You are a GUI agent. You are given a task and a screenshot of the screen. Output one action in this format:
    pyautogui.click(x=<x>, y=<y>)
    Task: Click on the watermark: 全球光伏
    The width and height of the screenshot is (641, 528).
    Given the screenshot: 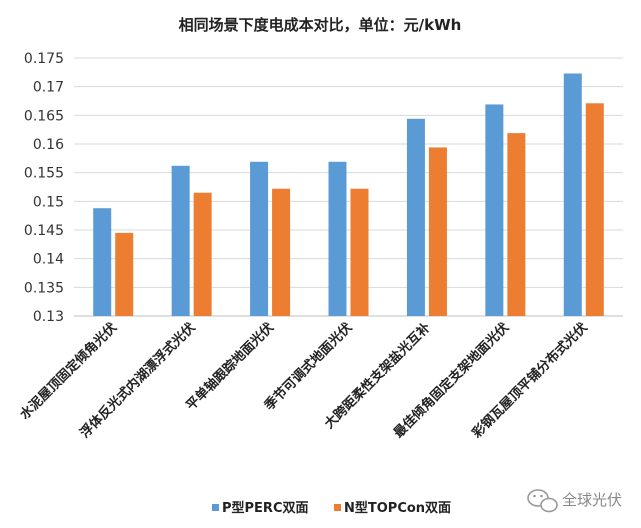 What is the action you would take?
    pyautogui.click(x=574, y=501)
    